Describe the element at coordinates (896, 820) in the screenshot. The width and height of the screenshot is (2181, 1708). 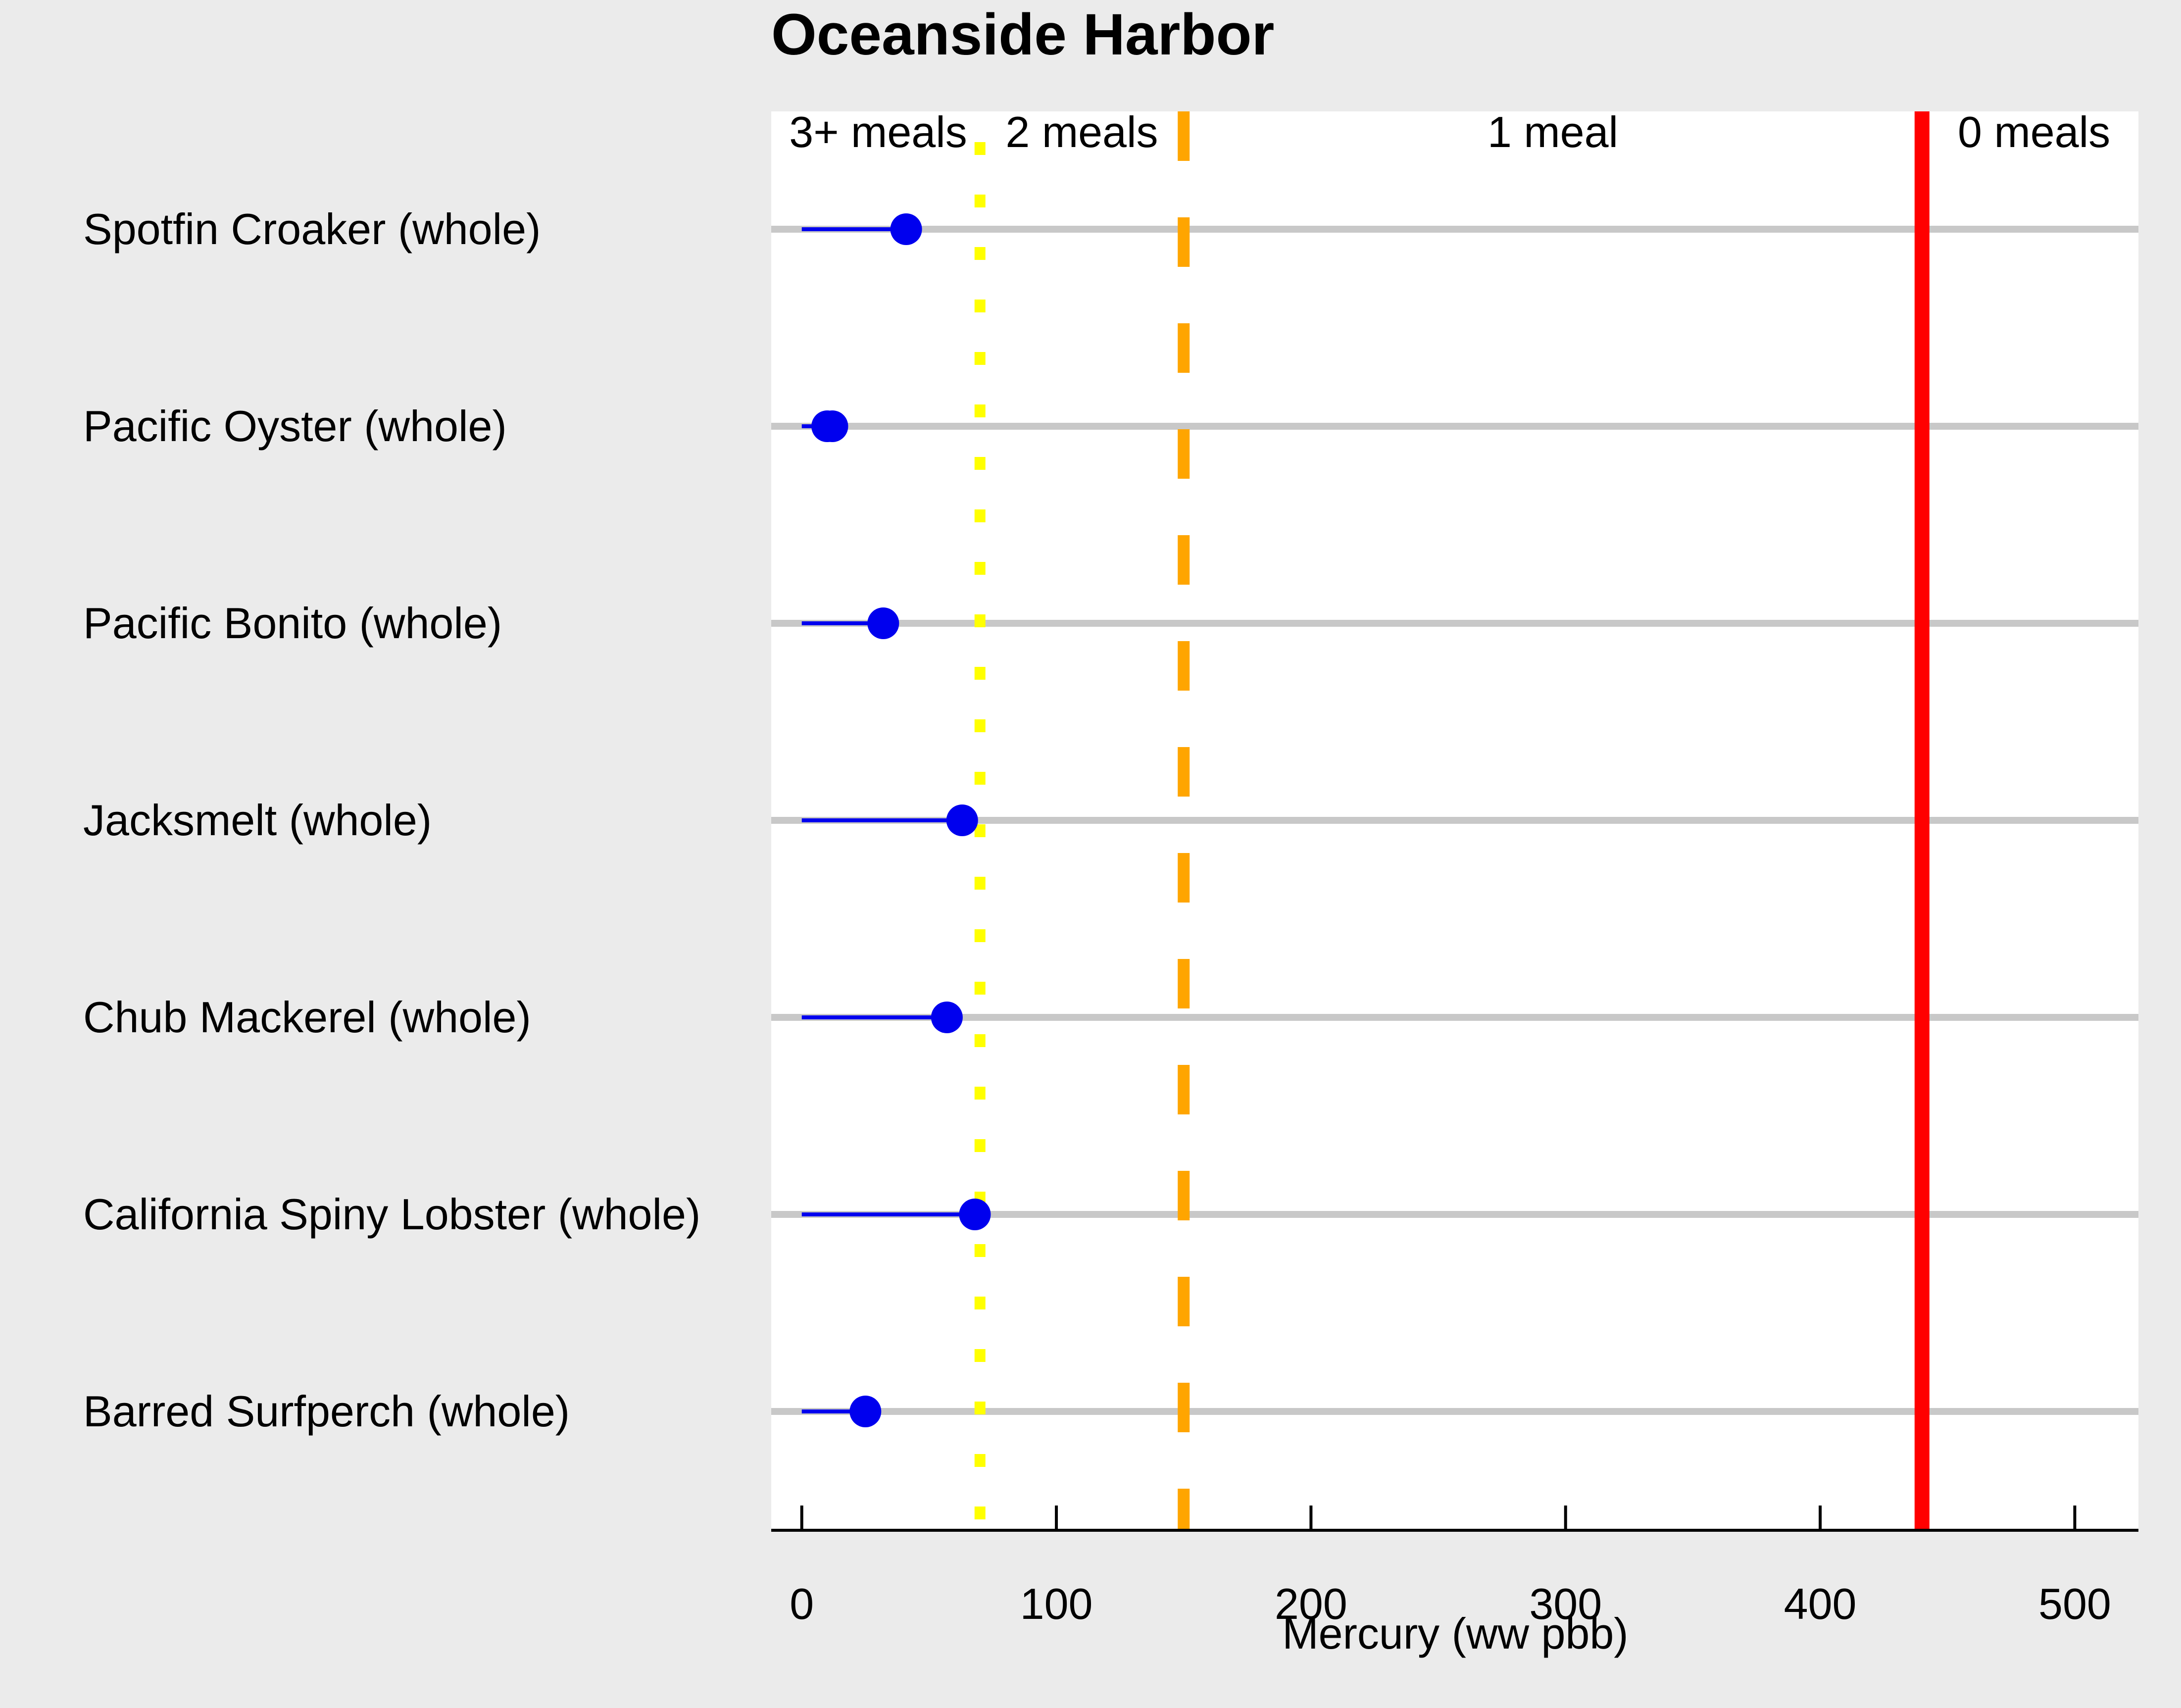
I see `data-marks` at that location.